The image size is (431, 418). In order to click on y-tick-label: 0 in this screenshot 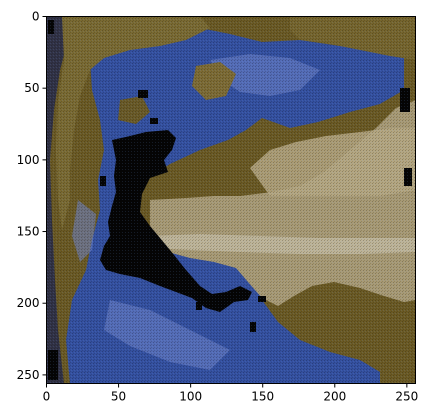, I will do `click(36, 17)`.